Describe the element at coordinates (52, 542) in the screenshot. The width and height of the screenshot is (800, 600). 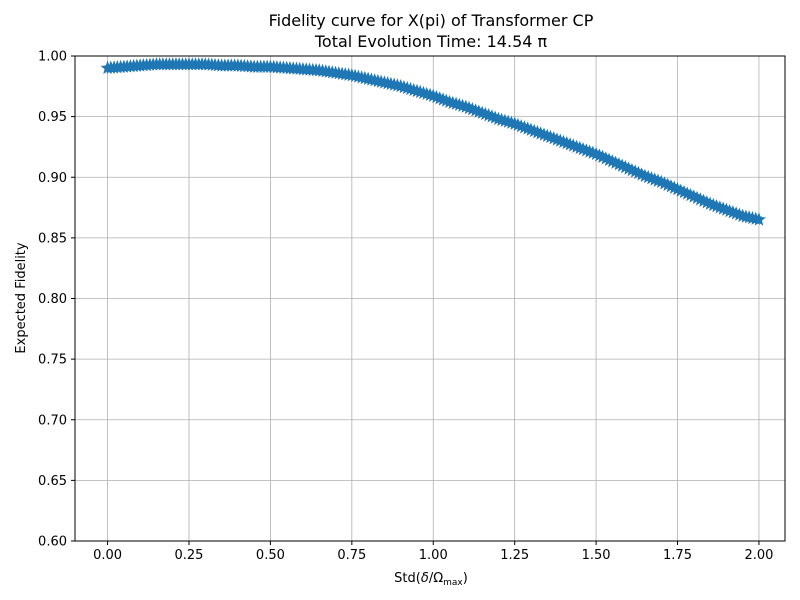
I see `y-tick-label: 0.60` at that location.